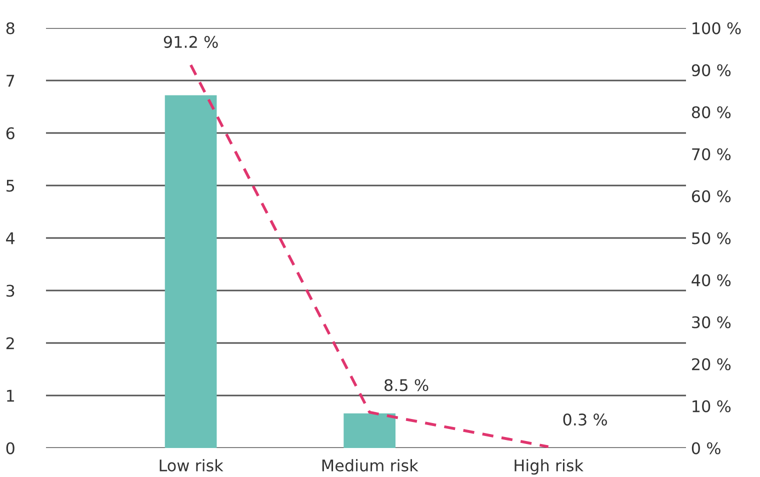 This screenshot has height=477, width=760. Describe the element at coordinates (10, 290) in the screenshot. I see `y-tick-label: 3` at that location.